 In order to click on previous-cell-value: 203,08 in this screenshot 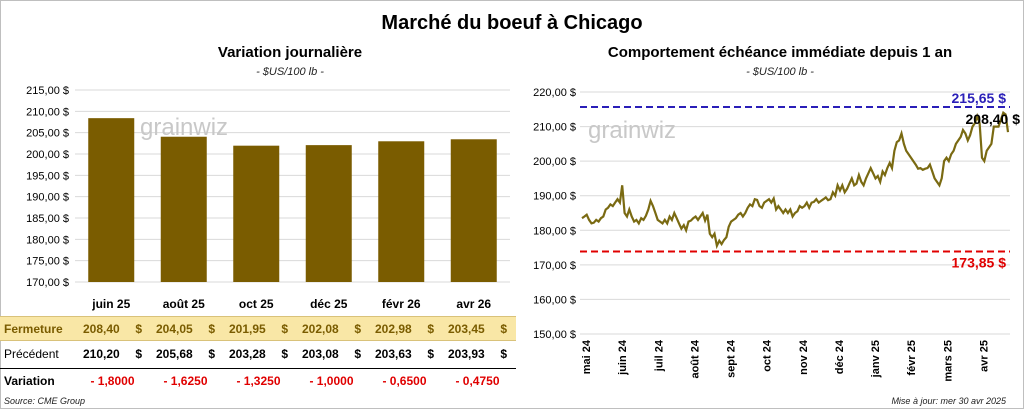, I will do `click(320, 353)`.